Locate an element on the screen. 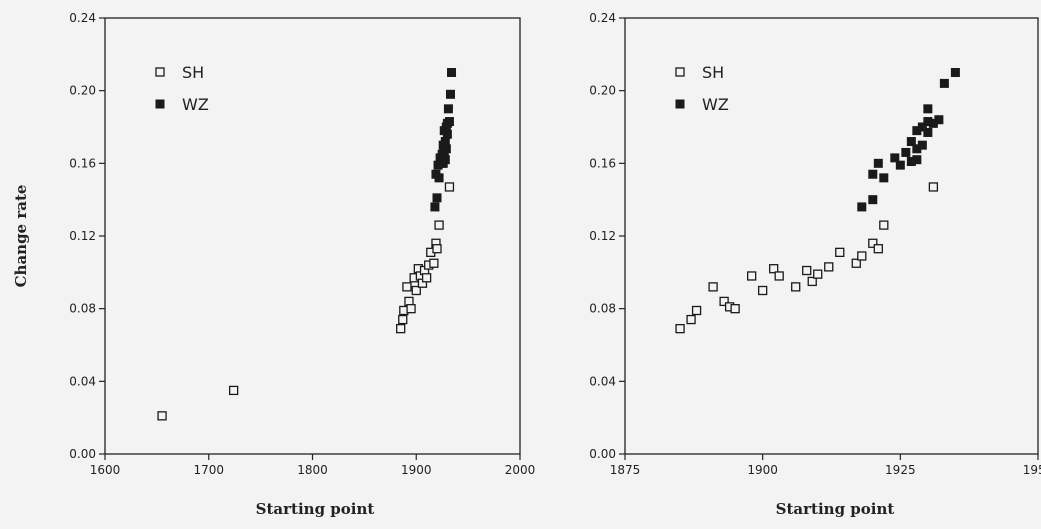 This screenshot has height=529, width=1041. x-tick-label: 1925 is located at coordinates (900, 470).